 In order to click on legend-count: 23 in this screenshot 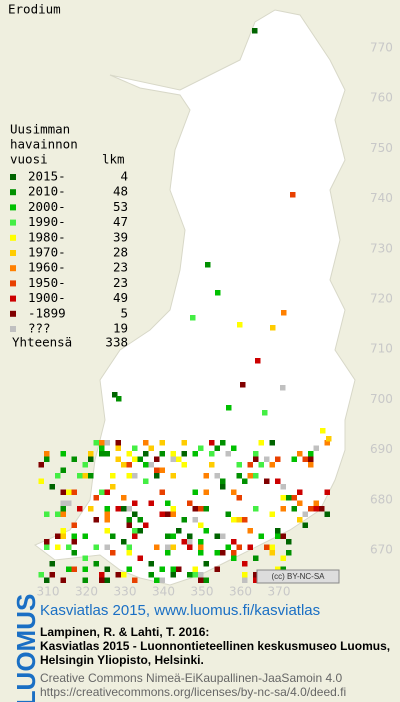, I will do `click(120, 282)`.